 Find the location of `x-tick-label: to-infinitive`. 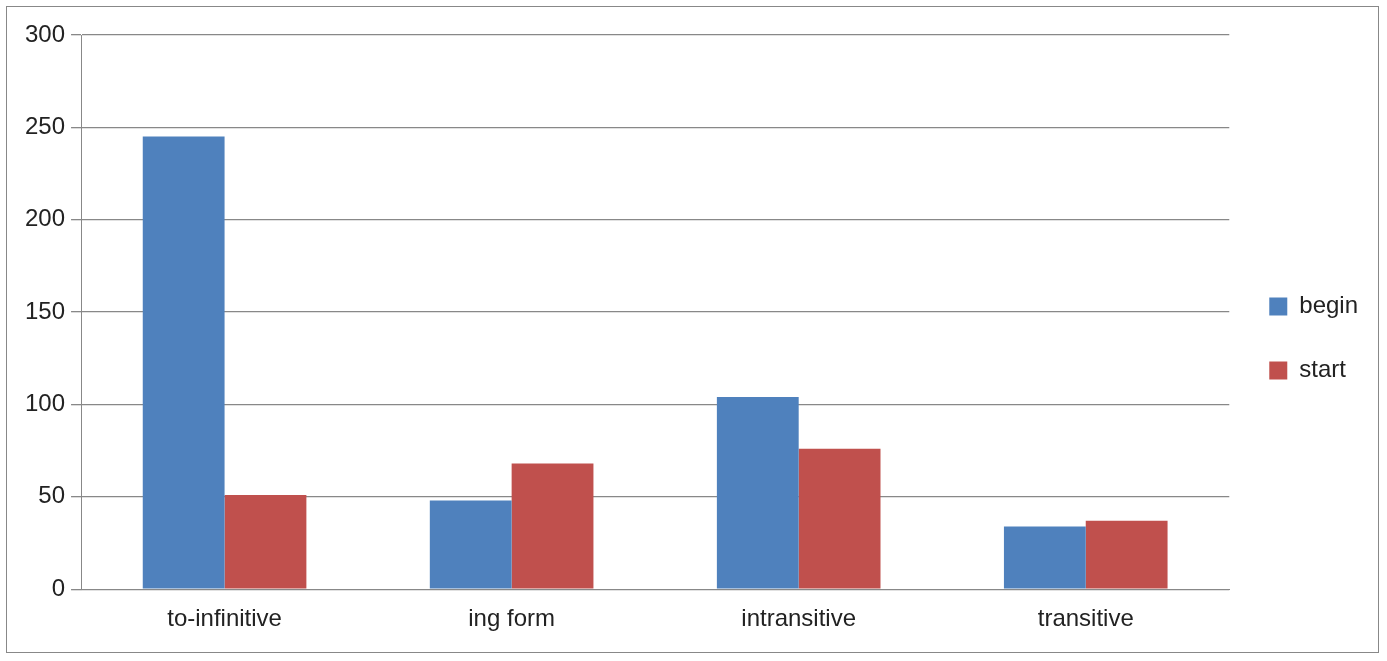

x-tick-label: to-infinitive is located at coordinates (224, 618).